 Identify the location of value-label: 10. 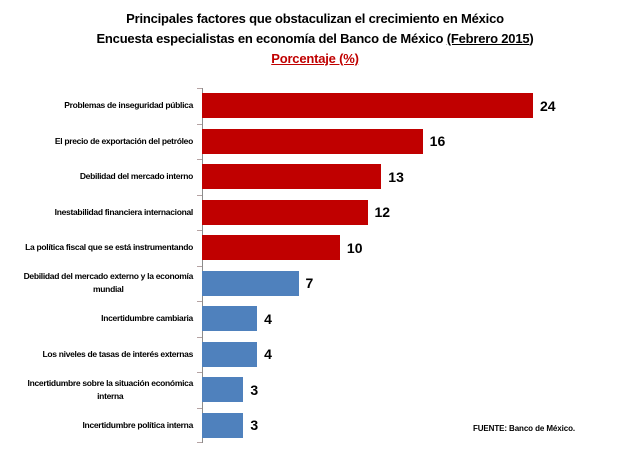
(354, 247).